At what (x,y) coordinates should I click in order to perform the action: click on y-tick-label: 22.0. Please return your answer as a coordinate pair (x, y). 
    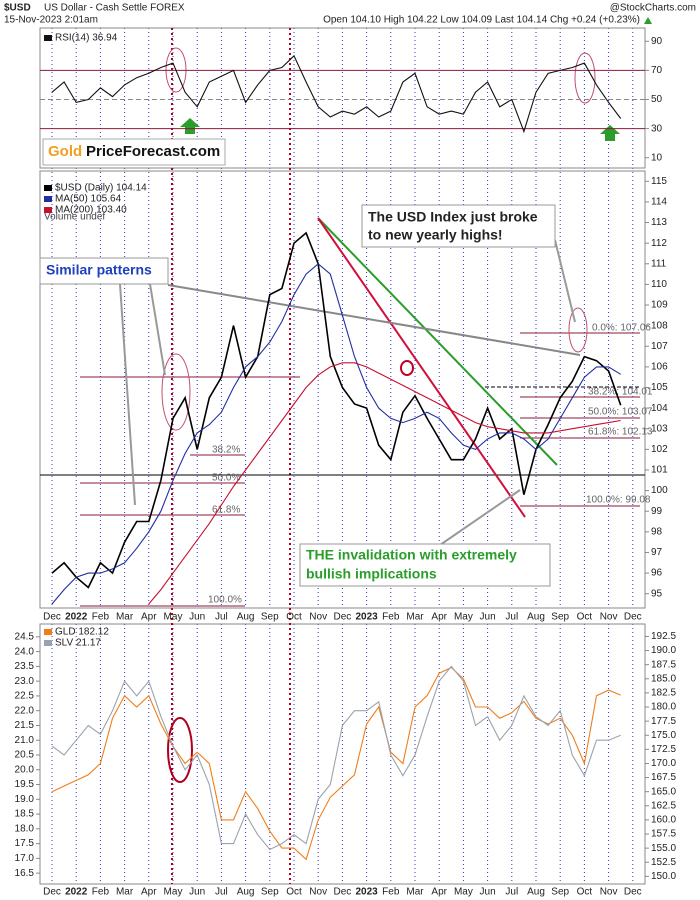
    Looking at the image, I should click on (25, 710).